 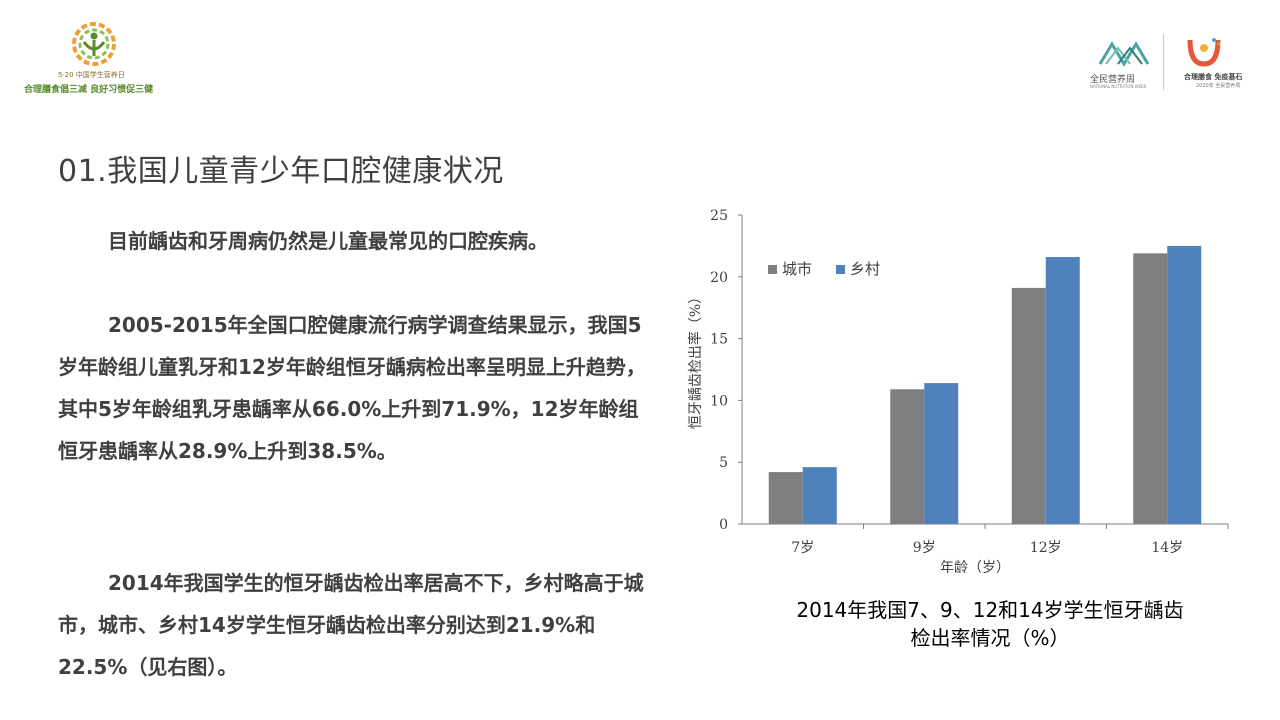 I want to click on nutrition-week-slogan: 合理膳食 免疫基石, so click(x=1213, y=77).